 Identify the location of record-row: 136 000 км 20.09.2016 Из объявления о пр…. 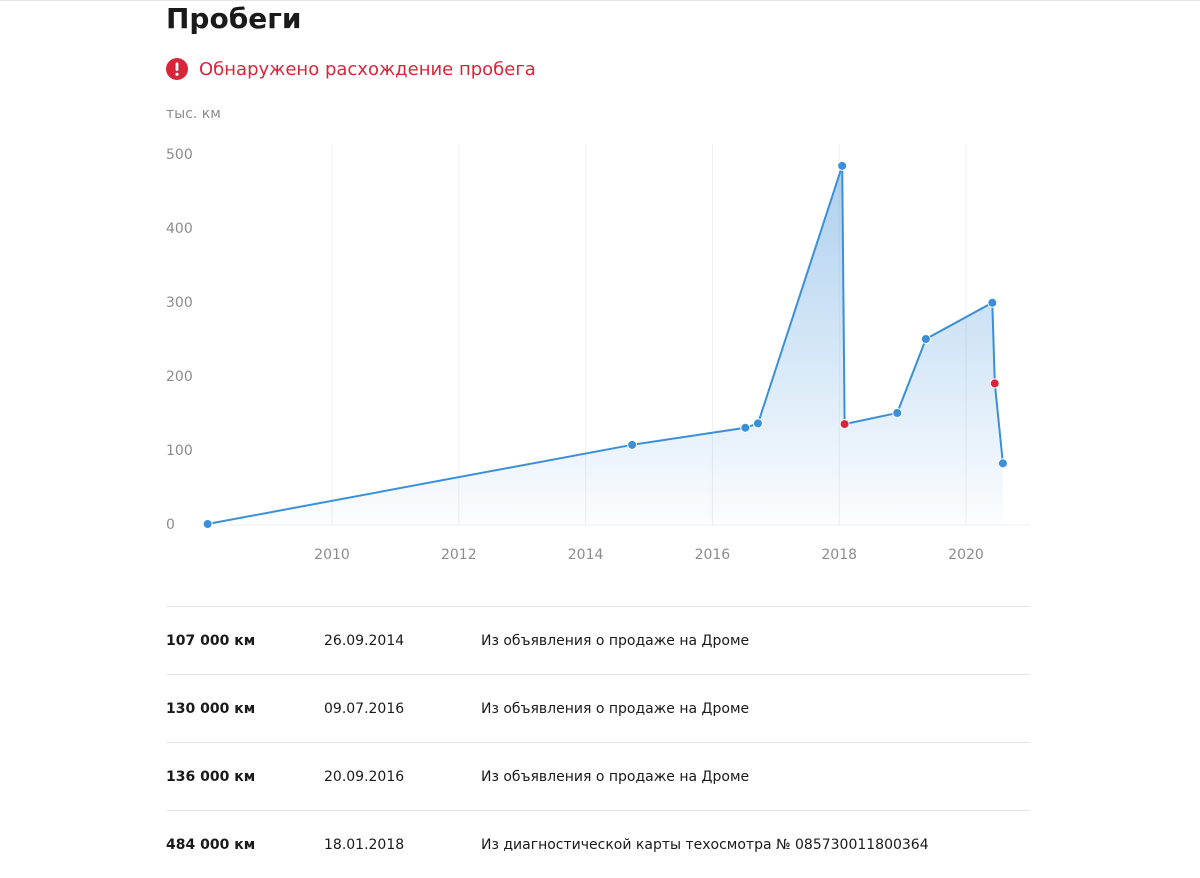
(598, 776).